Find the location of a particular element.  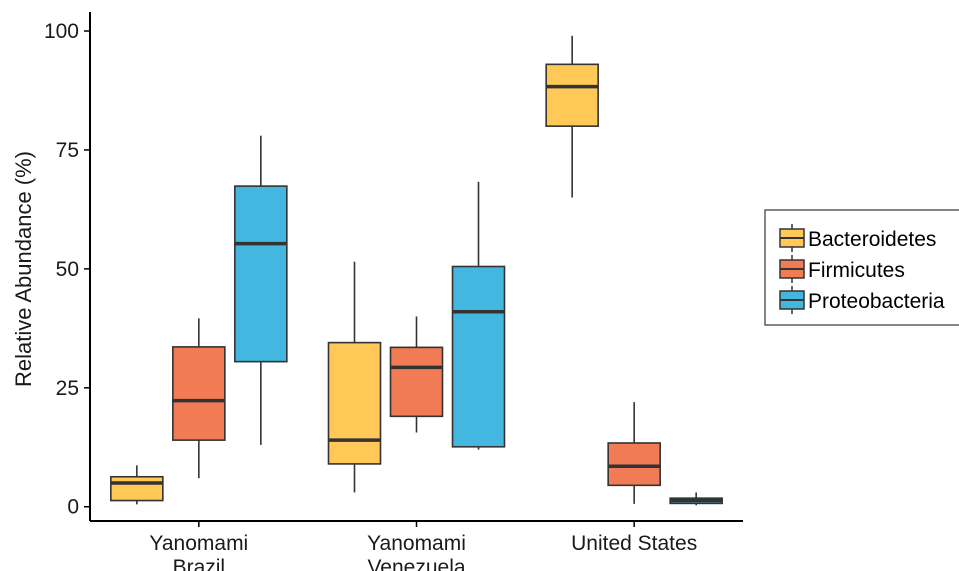

legend-items: Bacteroidetes Firmicutes Proteobacteria is located at coordinates (862, 269).